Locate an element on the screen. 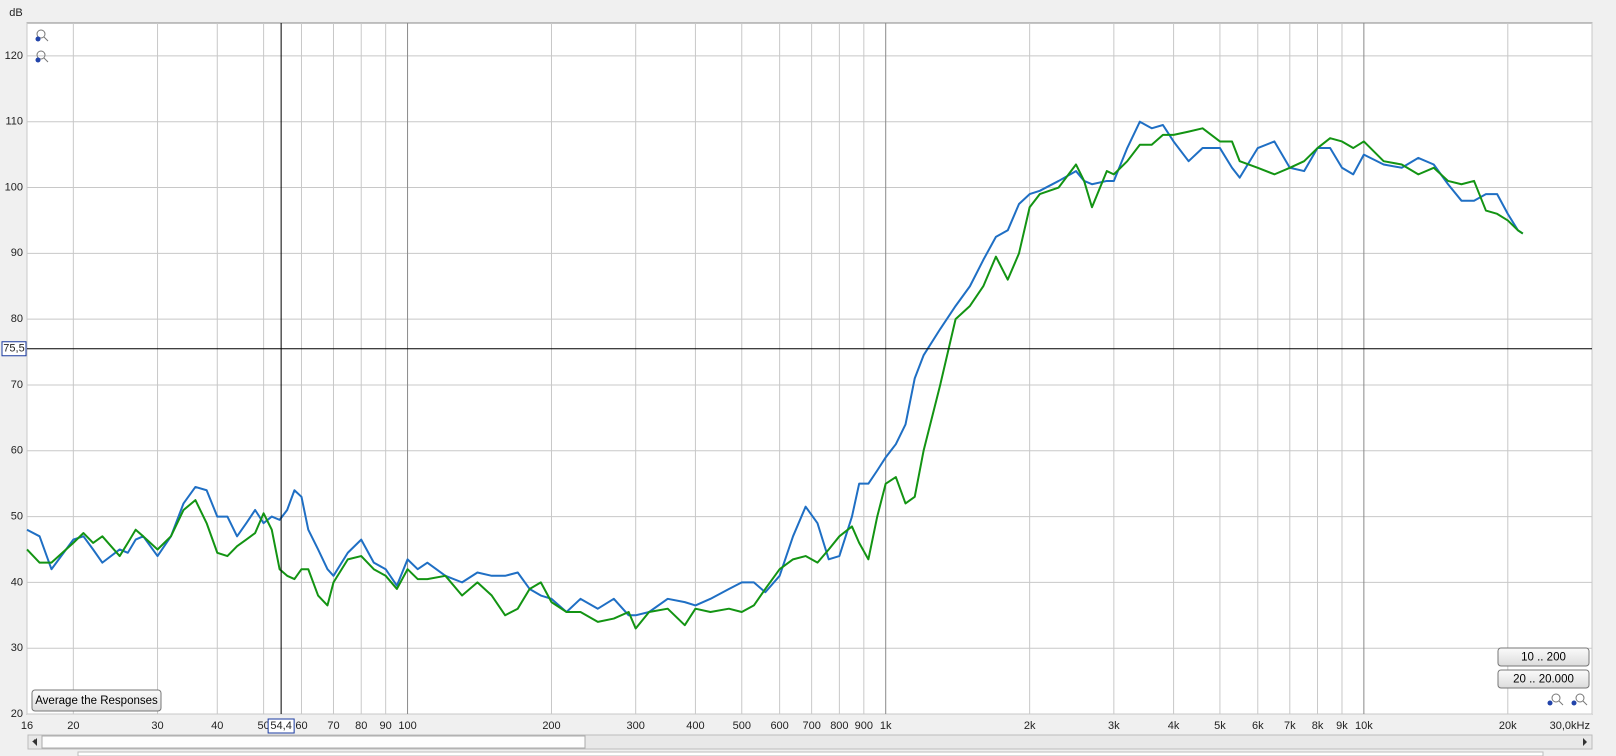 The height and width of the screenshot is (756, 1616). range-low-button: 10 .. 200 is located at coordinates (1543, 657).